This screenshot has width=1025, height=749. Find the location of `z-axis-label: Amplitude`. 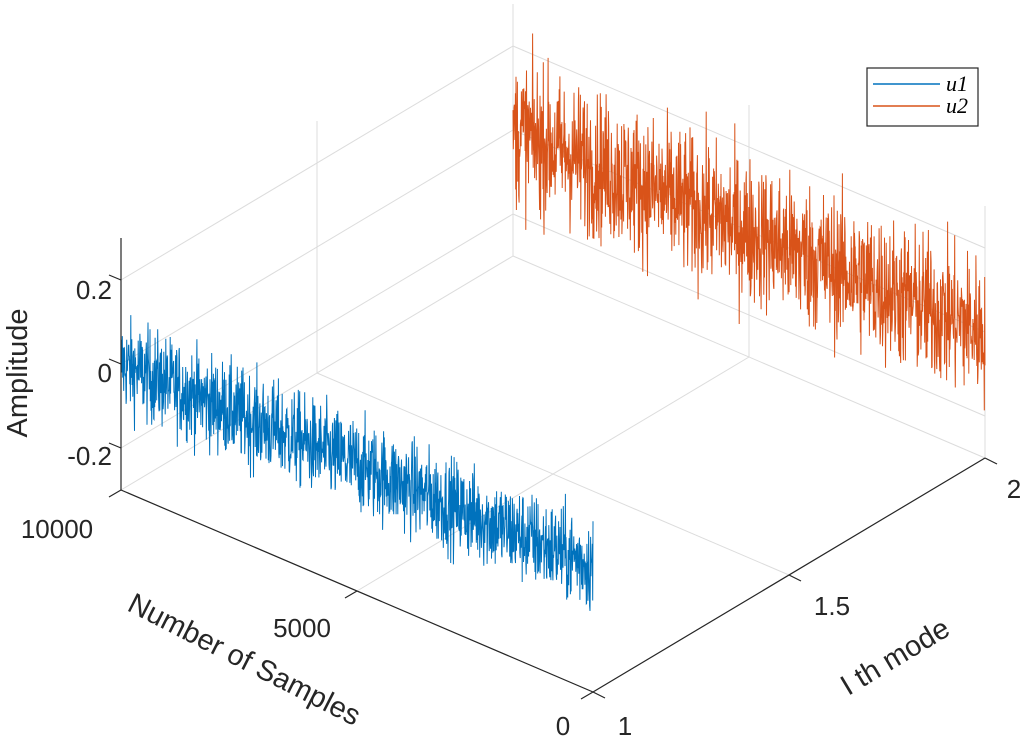

z-axis-label: Amplitude is located at coordinates (18, 373).